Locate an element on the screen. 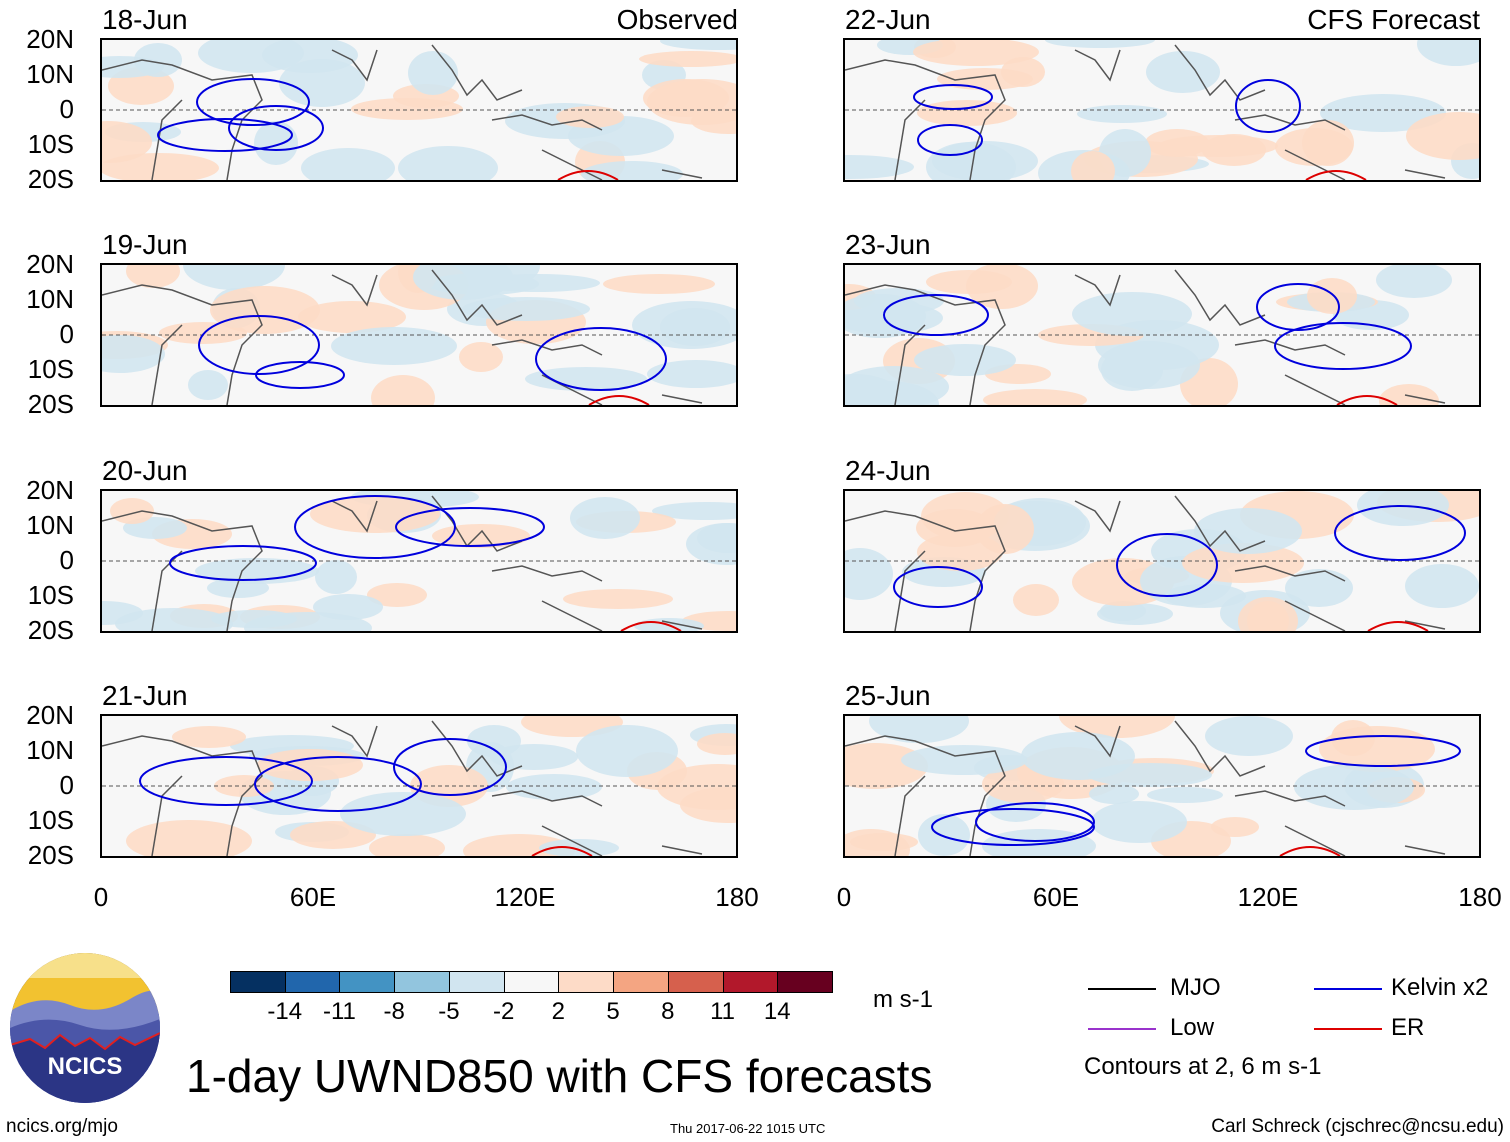 Image resolution: width=1510 pixels, height=1142 pixels. legend-label-low: Low is located at coordinates (1192, 1027).